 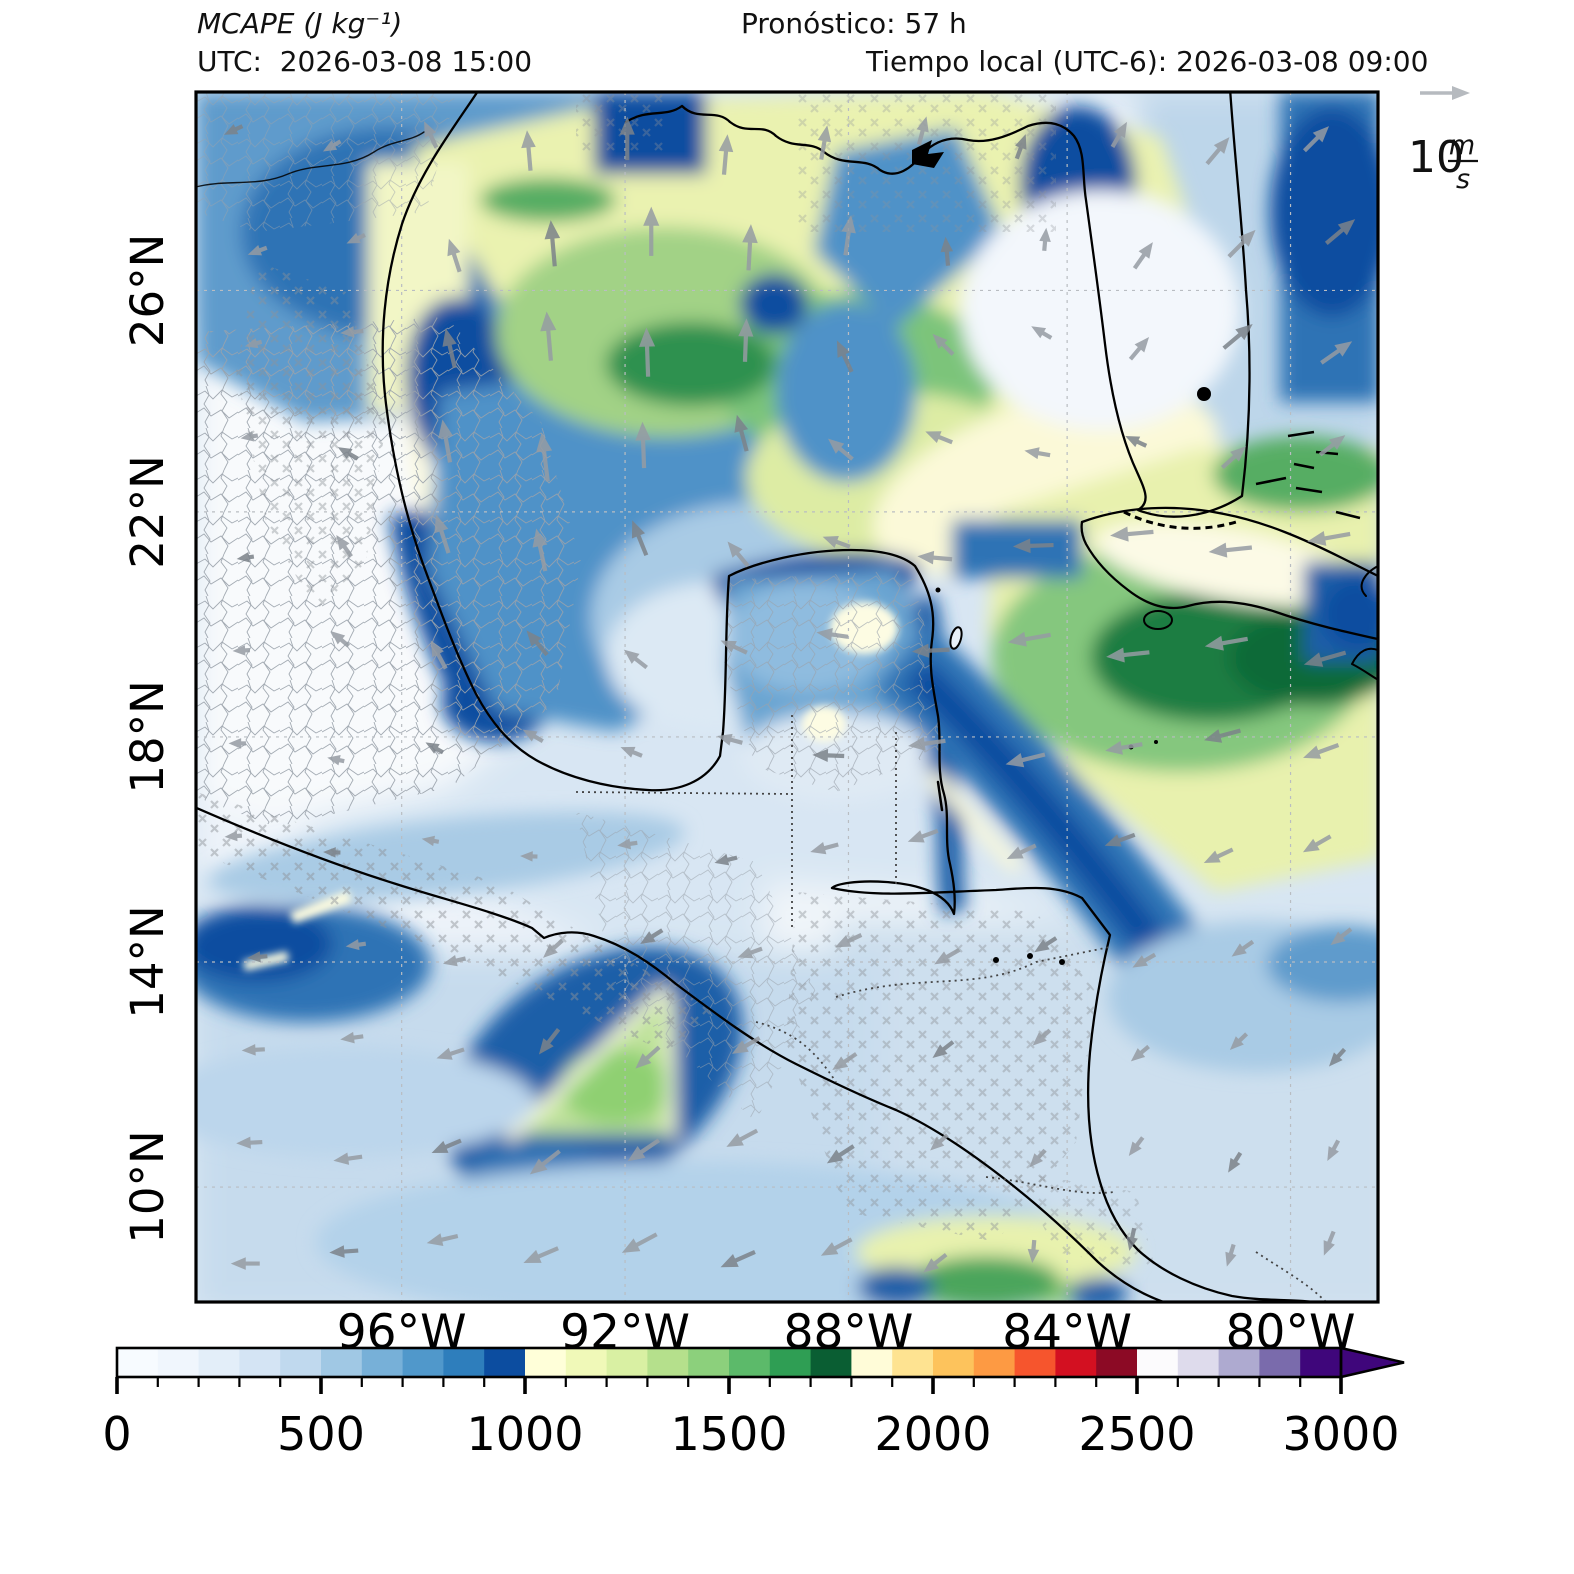 I want to click on reference-unit-numerator: m, so click(x=1462, y=145).